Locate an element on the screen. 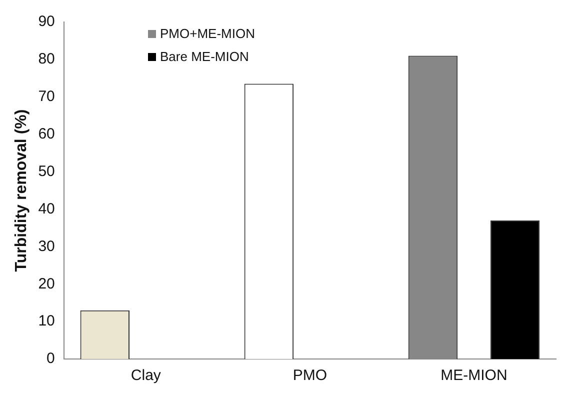  y-tick-label: 40 is located at coordinates (46, 209).